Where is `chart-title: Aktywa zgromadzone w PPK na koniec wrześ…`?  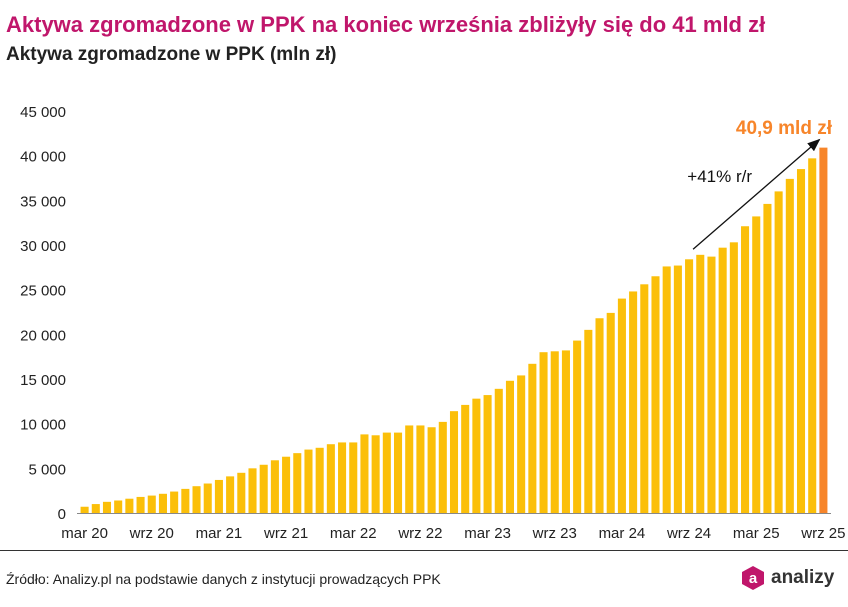 chart-title: Aktywa zgromadzone w PPK na koniec wrześ… is located at coordinates (386, 24).